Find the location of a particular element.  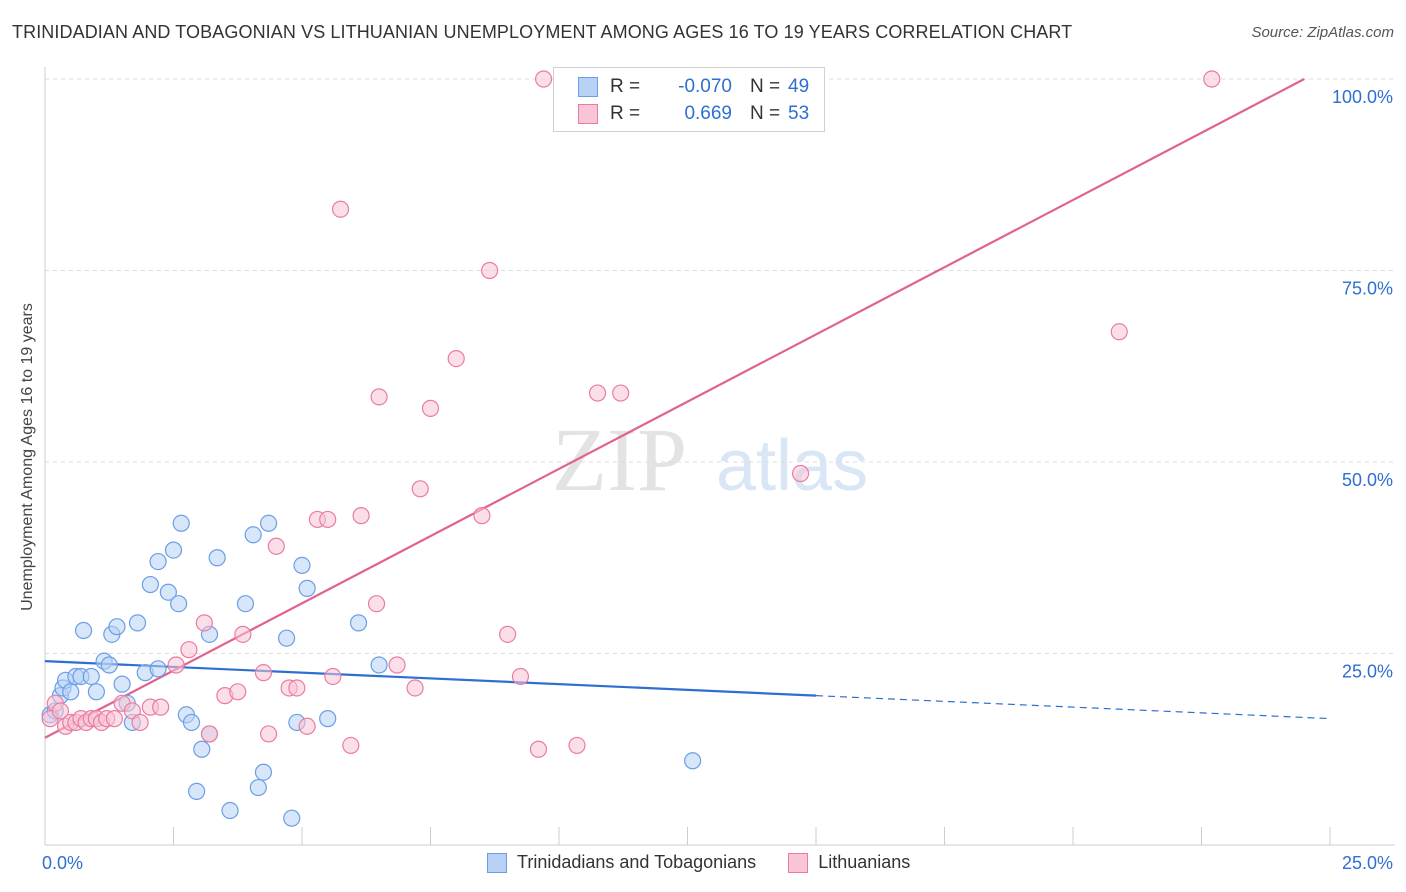

correlation-legend: R = -0.070 N = 49 R = 0.669 N = 53 is located at coordinates (689, 99).